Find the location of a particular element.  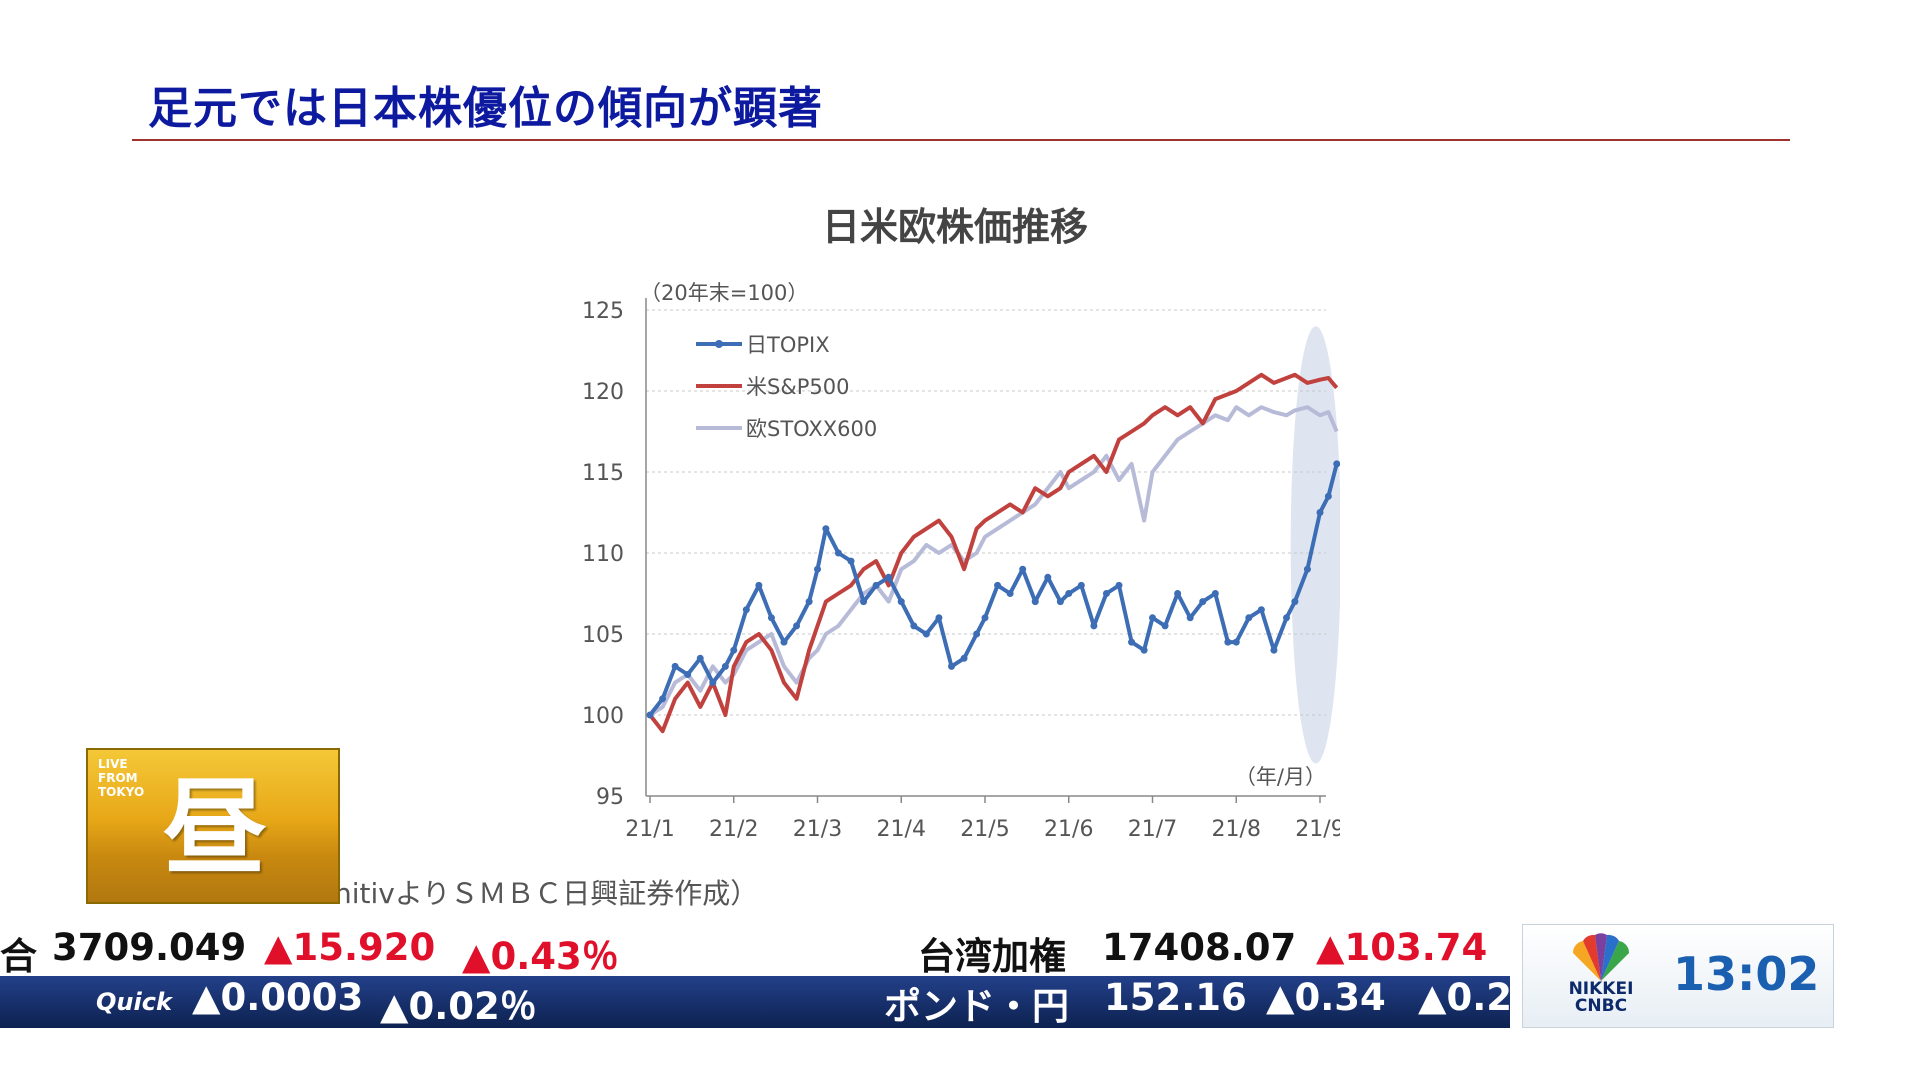

ticker-bottom-pct-2: ▲0.2 is located at coordinates (1465, 997).